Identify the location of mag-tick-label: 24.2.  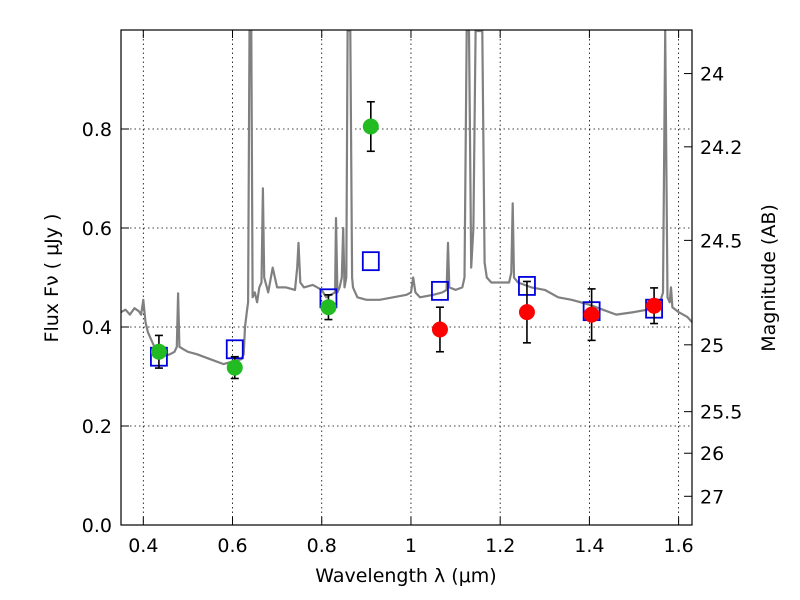
(721, 148).